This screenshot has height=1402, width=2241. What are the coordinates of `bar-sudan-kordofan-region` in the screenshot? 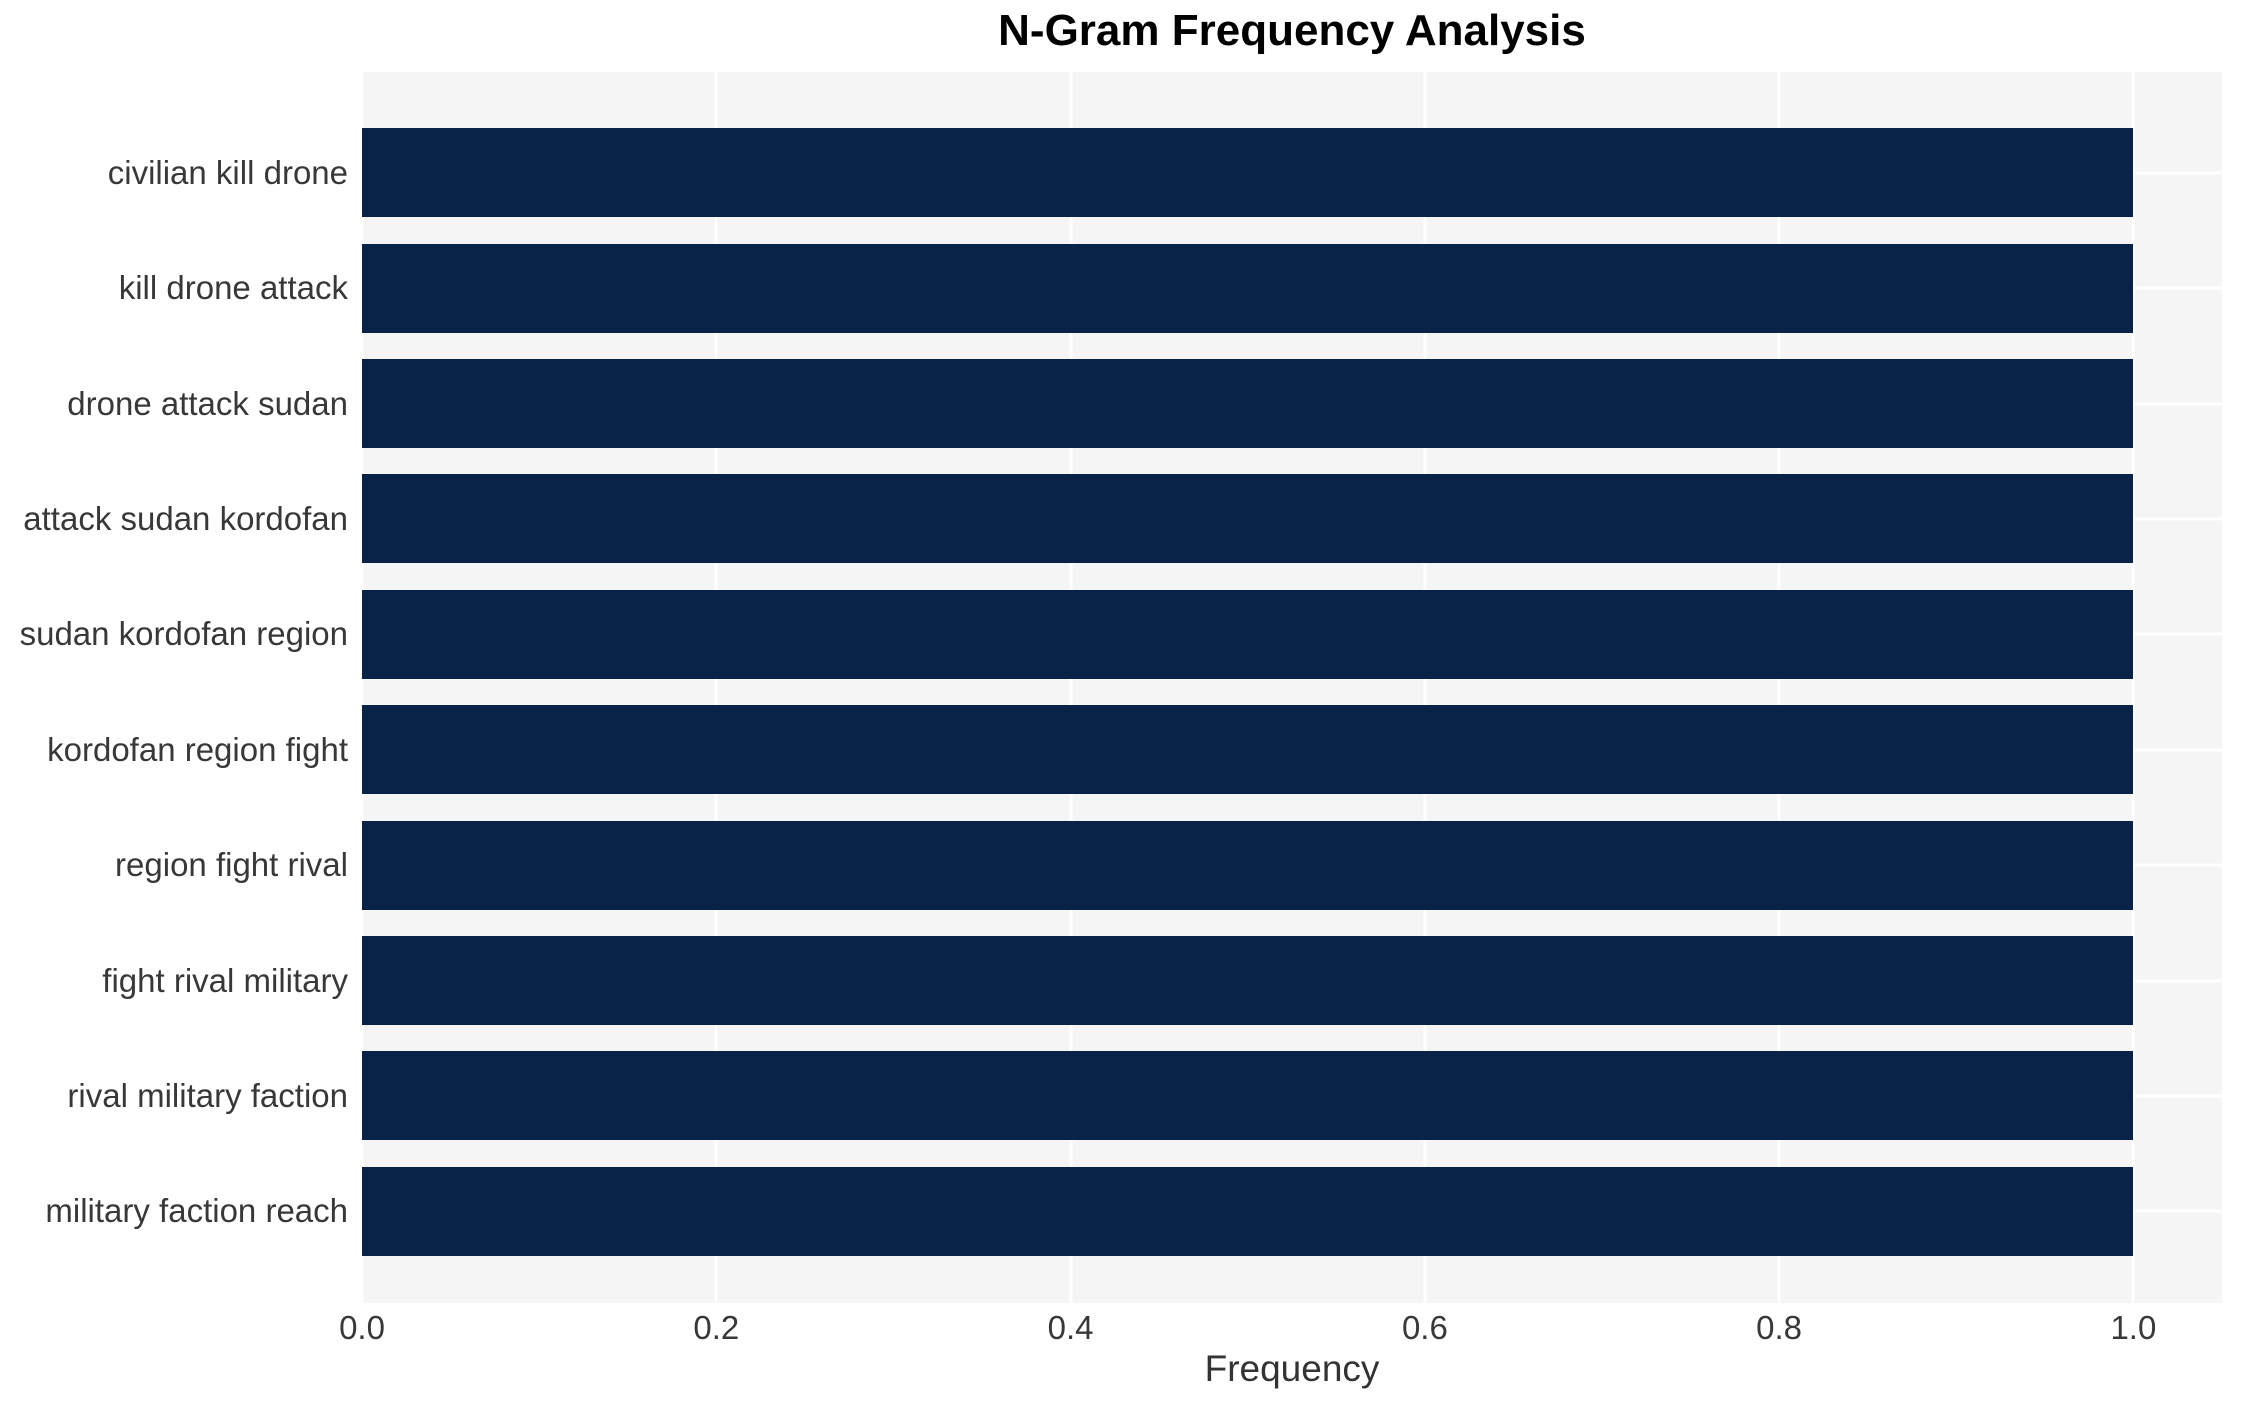 It's located at (1248, 634).